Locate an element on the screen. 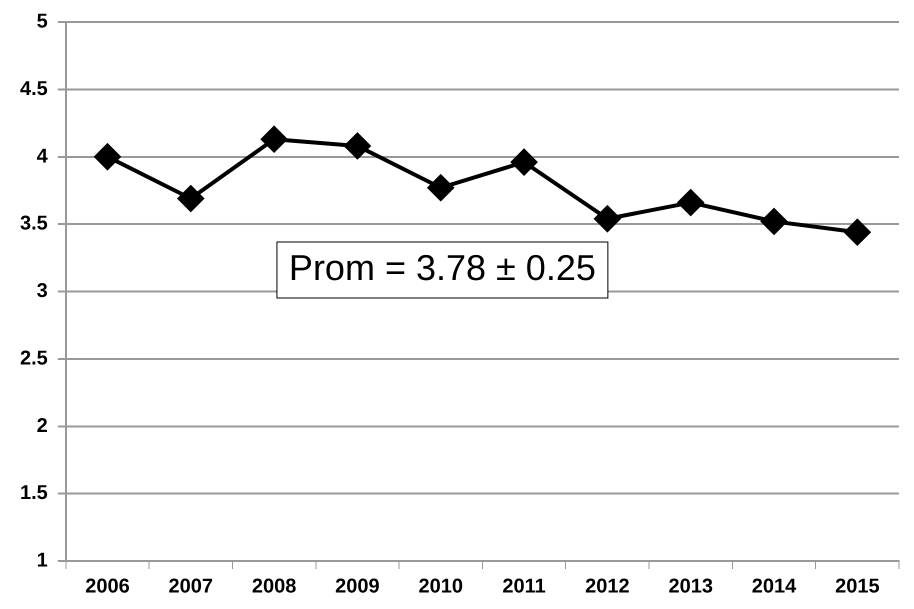 This screenshot has height=609, width=914. y-tick-label: 4.5 is located at coordinates (34, 89).